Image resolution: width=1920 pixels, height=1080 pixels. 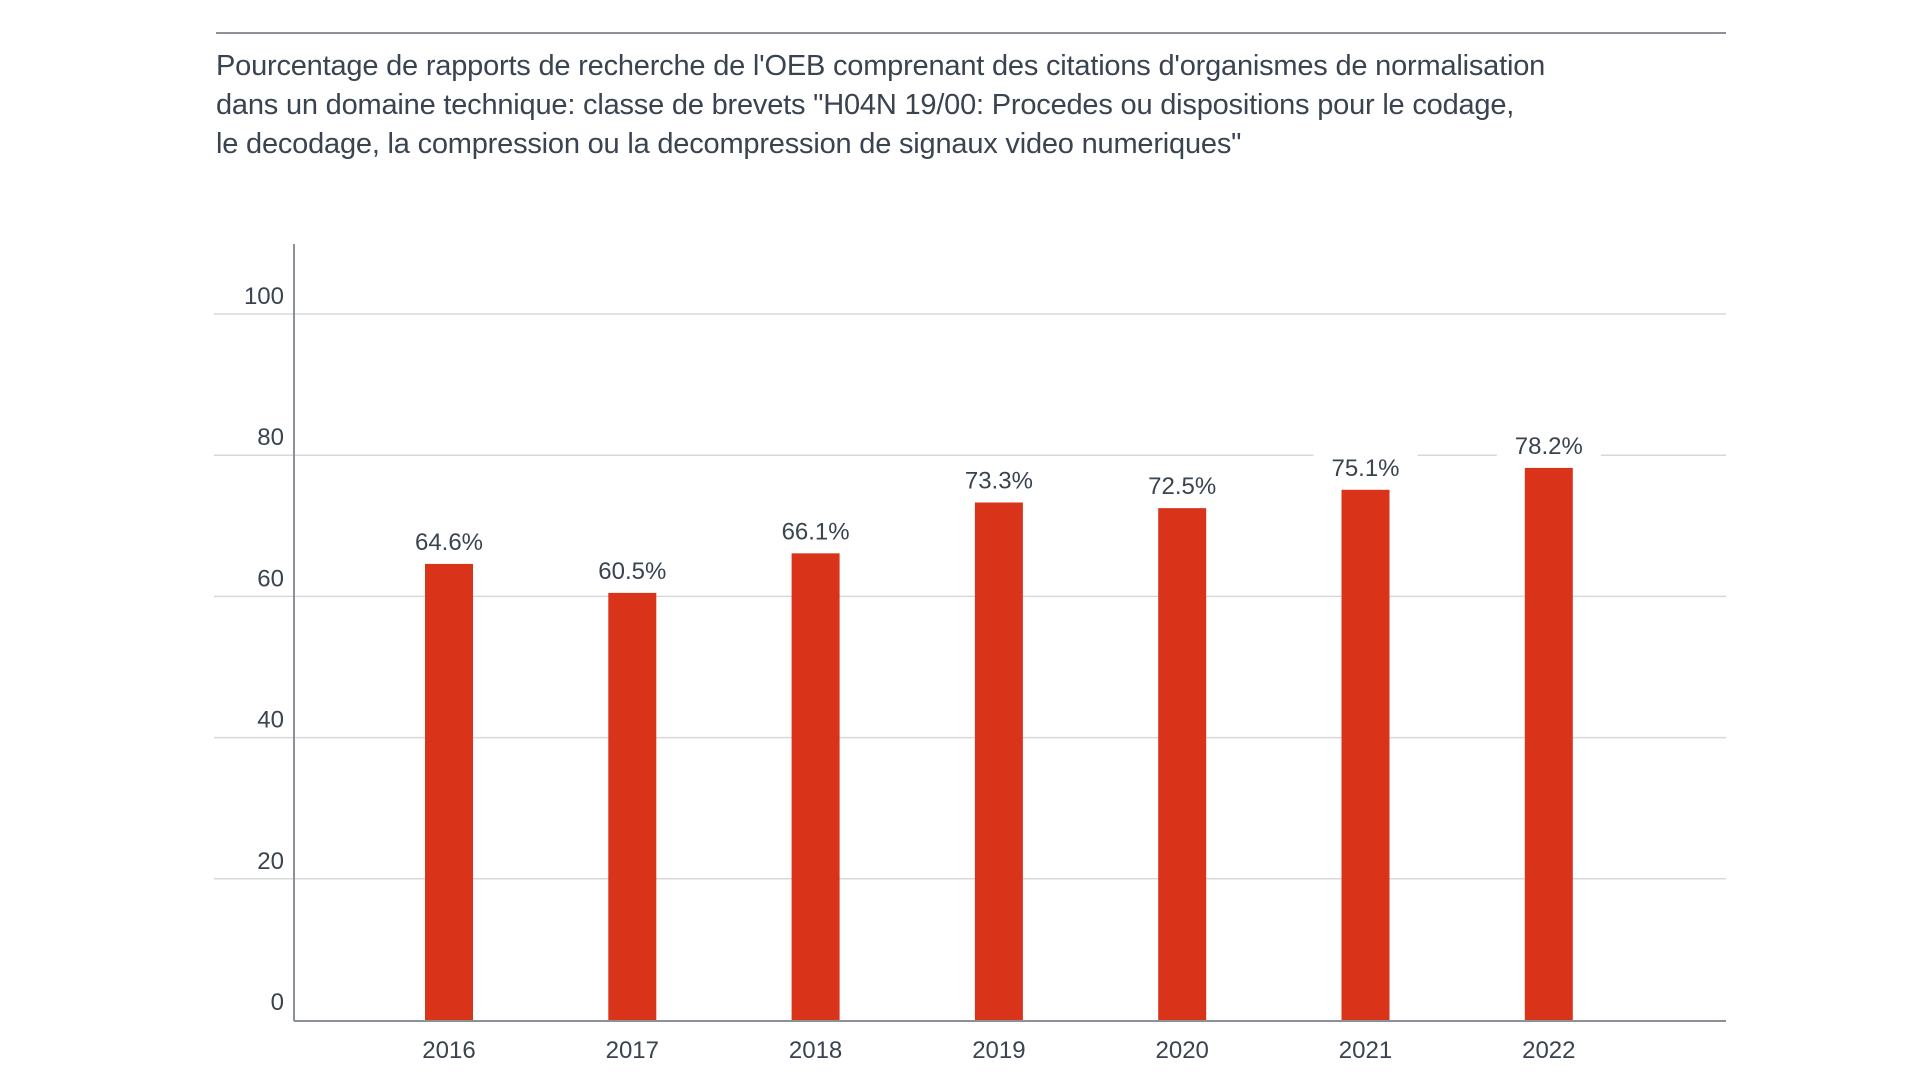 I want to click on value-label-backing-2019, so click(x=998, y=479).